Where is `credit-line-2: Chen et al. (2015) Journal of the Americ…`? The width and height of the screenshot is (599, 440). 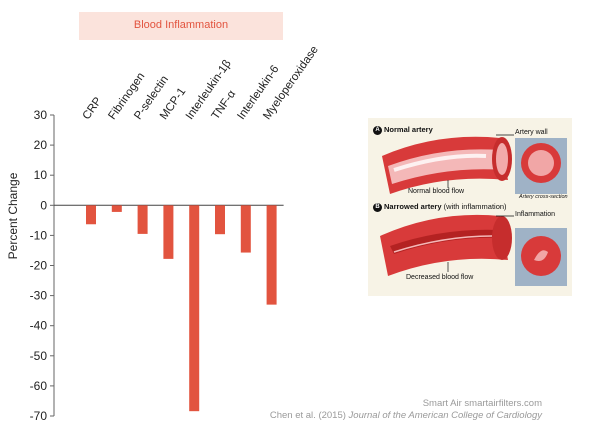 credit-line-2: Chen et al. (2015) Journal of the Americ… is located at coordinates (405, 415).